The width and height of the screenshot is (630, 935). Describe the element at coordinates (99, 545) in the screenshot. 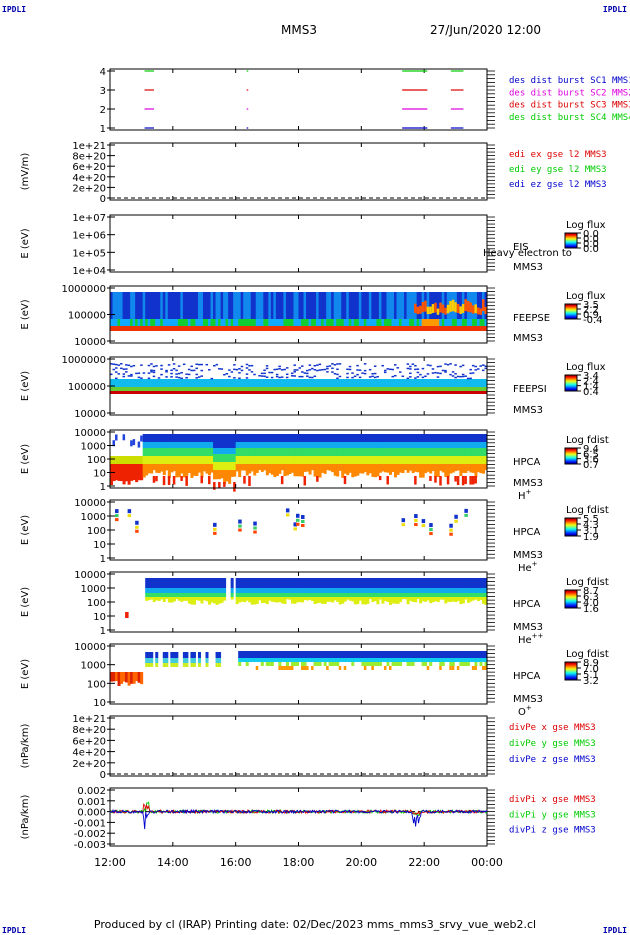

I see `y-tick-label: 10` at that location.